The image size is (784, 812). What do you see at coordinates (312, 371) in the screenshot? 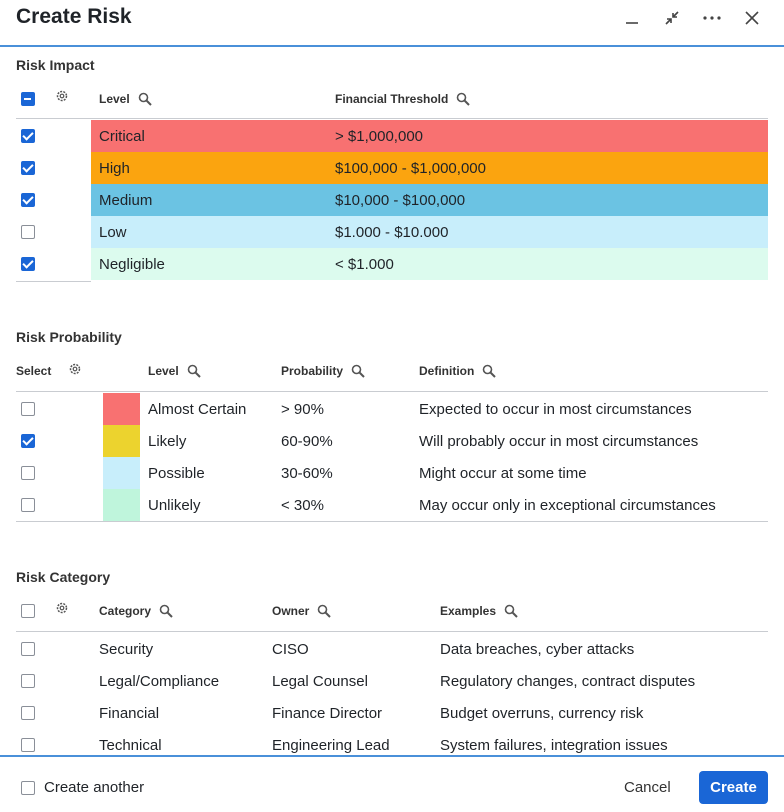
I see `probability-probability-header-label: Probability` at bounding box center [312, 371].